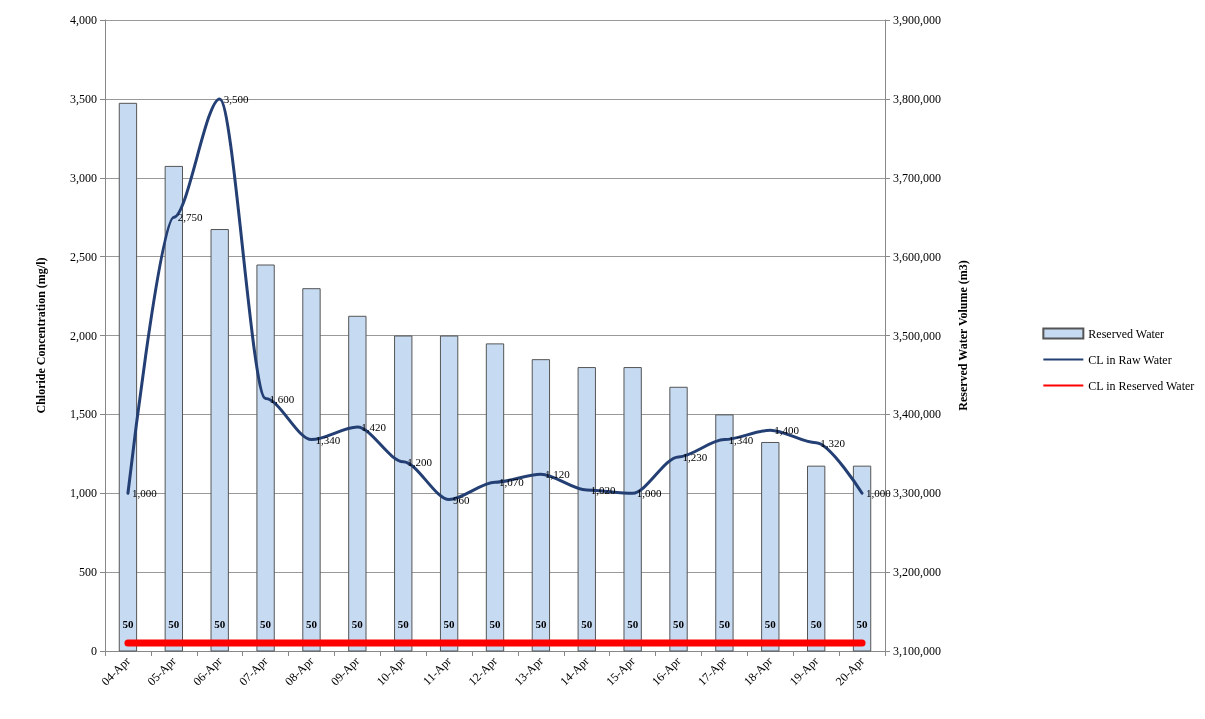 Image resolution: width=1205 pixels, height=719 pixels. Describe the element at coordinates (282, 398) in the screenshot. I see `data-label: 1,600` at that location.